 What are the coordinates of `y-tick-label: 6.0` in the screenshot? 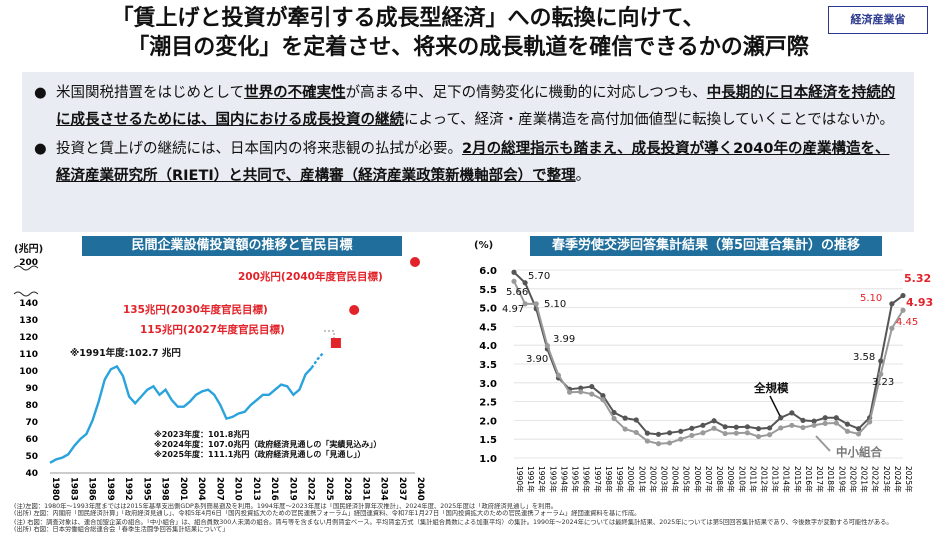 It's located at (488, 271).